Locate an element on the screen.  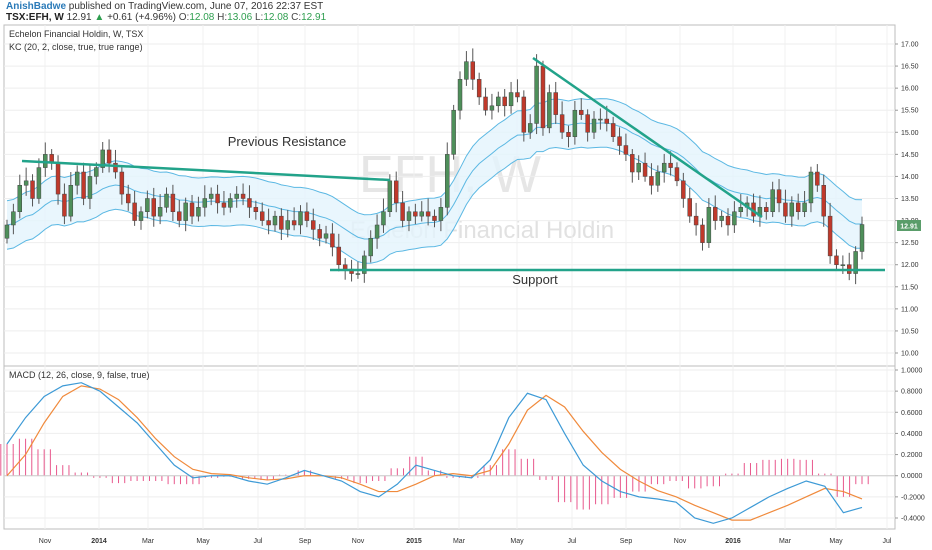
price-axis-label: 11.00 is located at coordinates (909, 309).